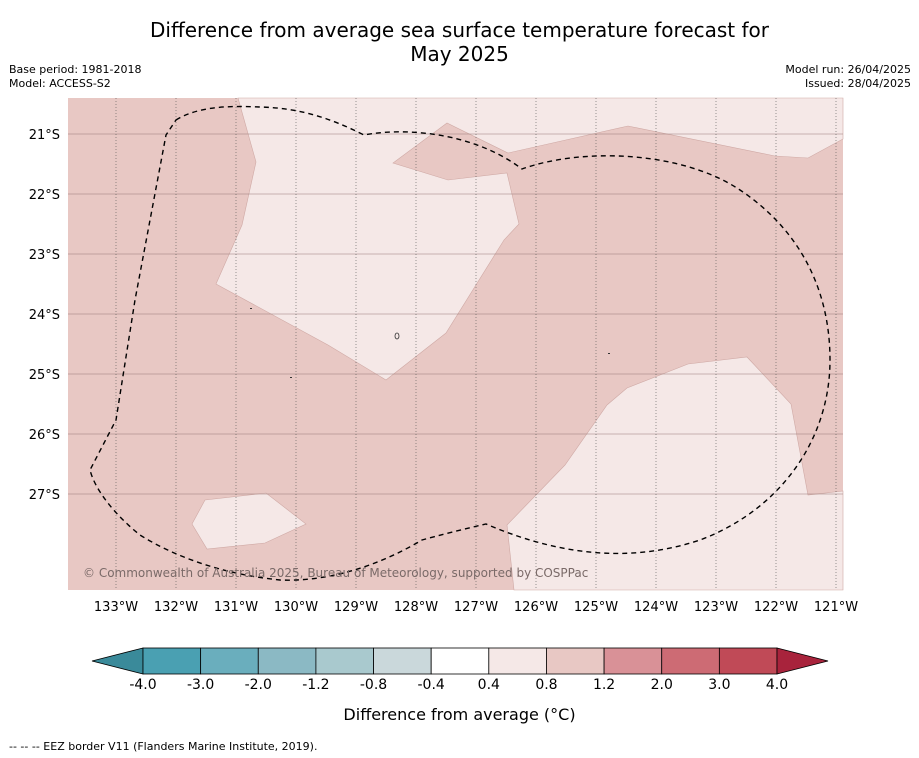 Image resolution: width=919 pixels, height=758 pixels. I want to click on model-name: Model: ACCESS-S2, so click(60, 83).